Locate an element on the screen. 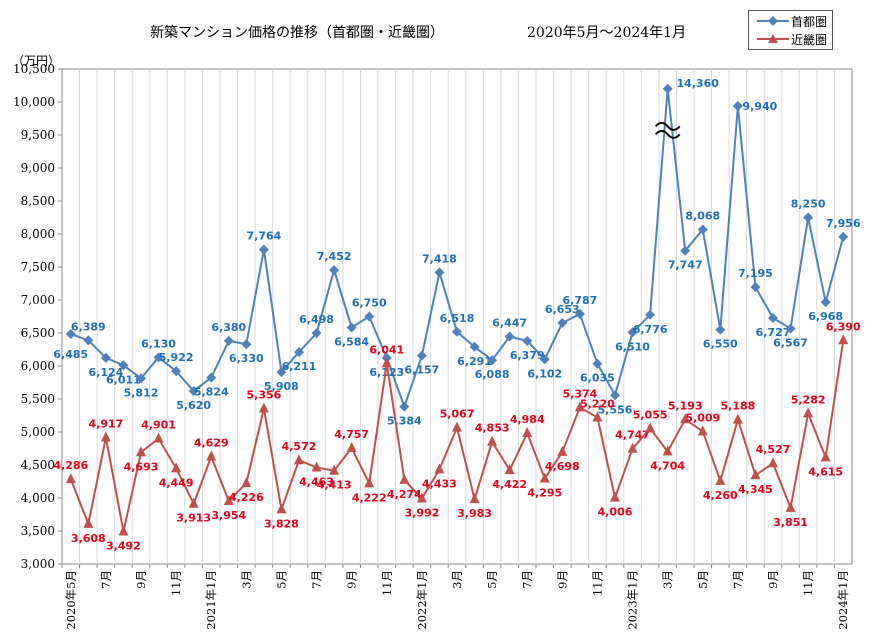  legend: 首都圏 近畿圏 is located at coordinates (790, 30).